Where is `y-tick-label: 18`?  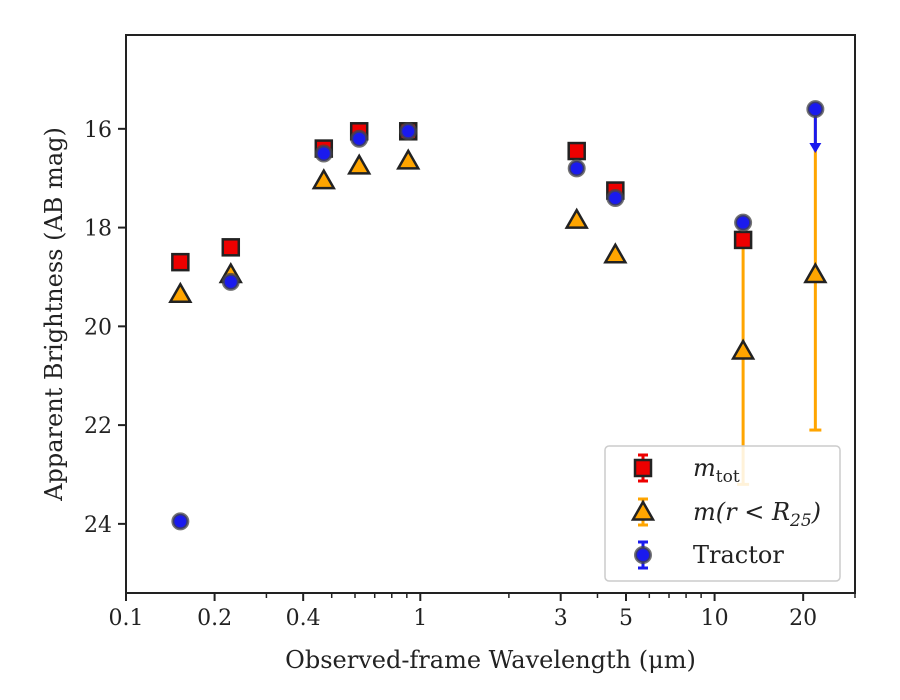
y-tick-label: 18 is located at coordinates (98, 229).